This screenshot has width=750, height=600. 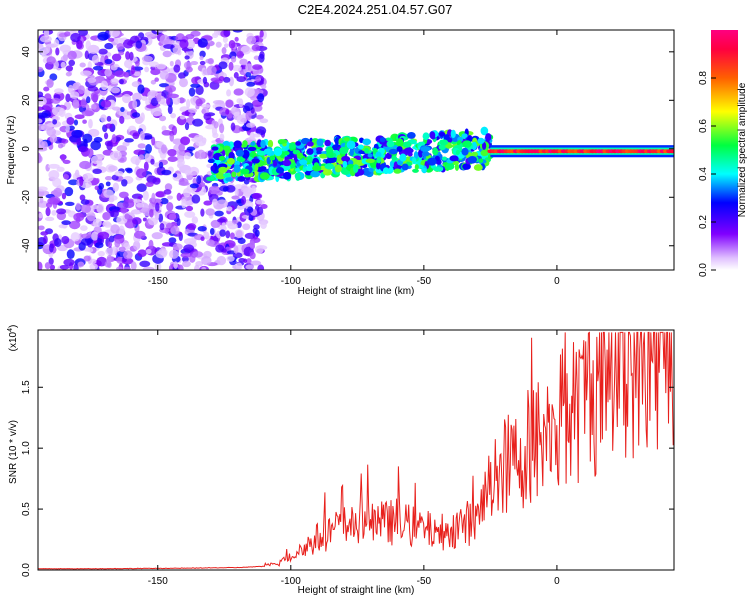 What do you see at coordinates (356, 590) in the screenshot?
I see `bottom-x-axis-label: Height of straight line (km)` at bounding box center [356, 590].